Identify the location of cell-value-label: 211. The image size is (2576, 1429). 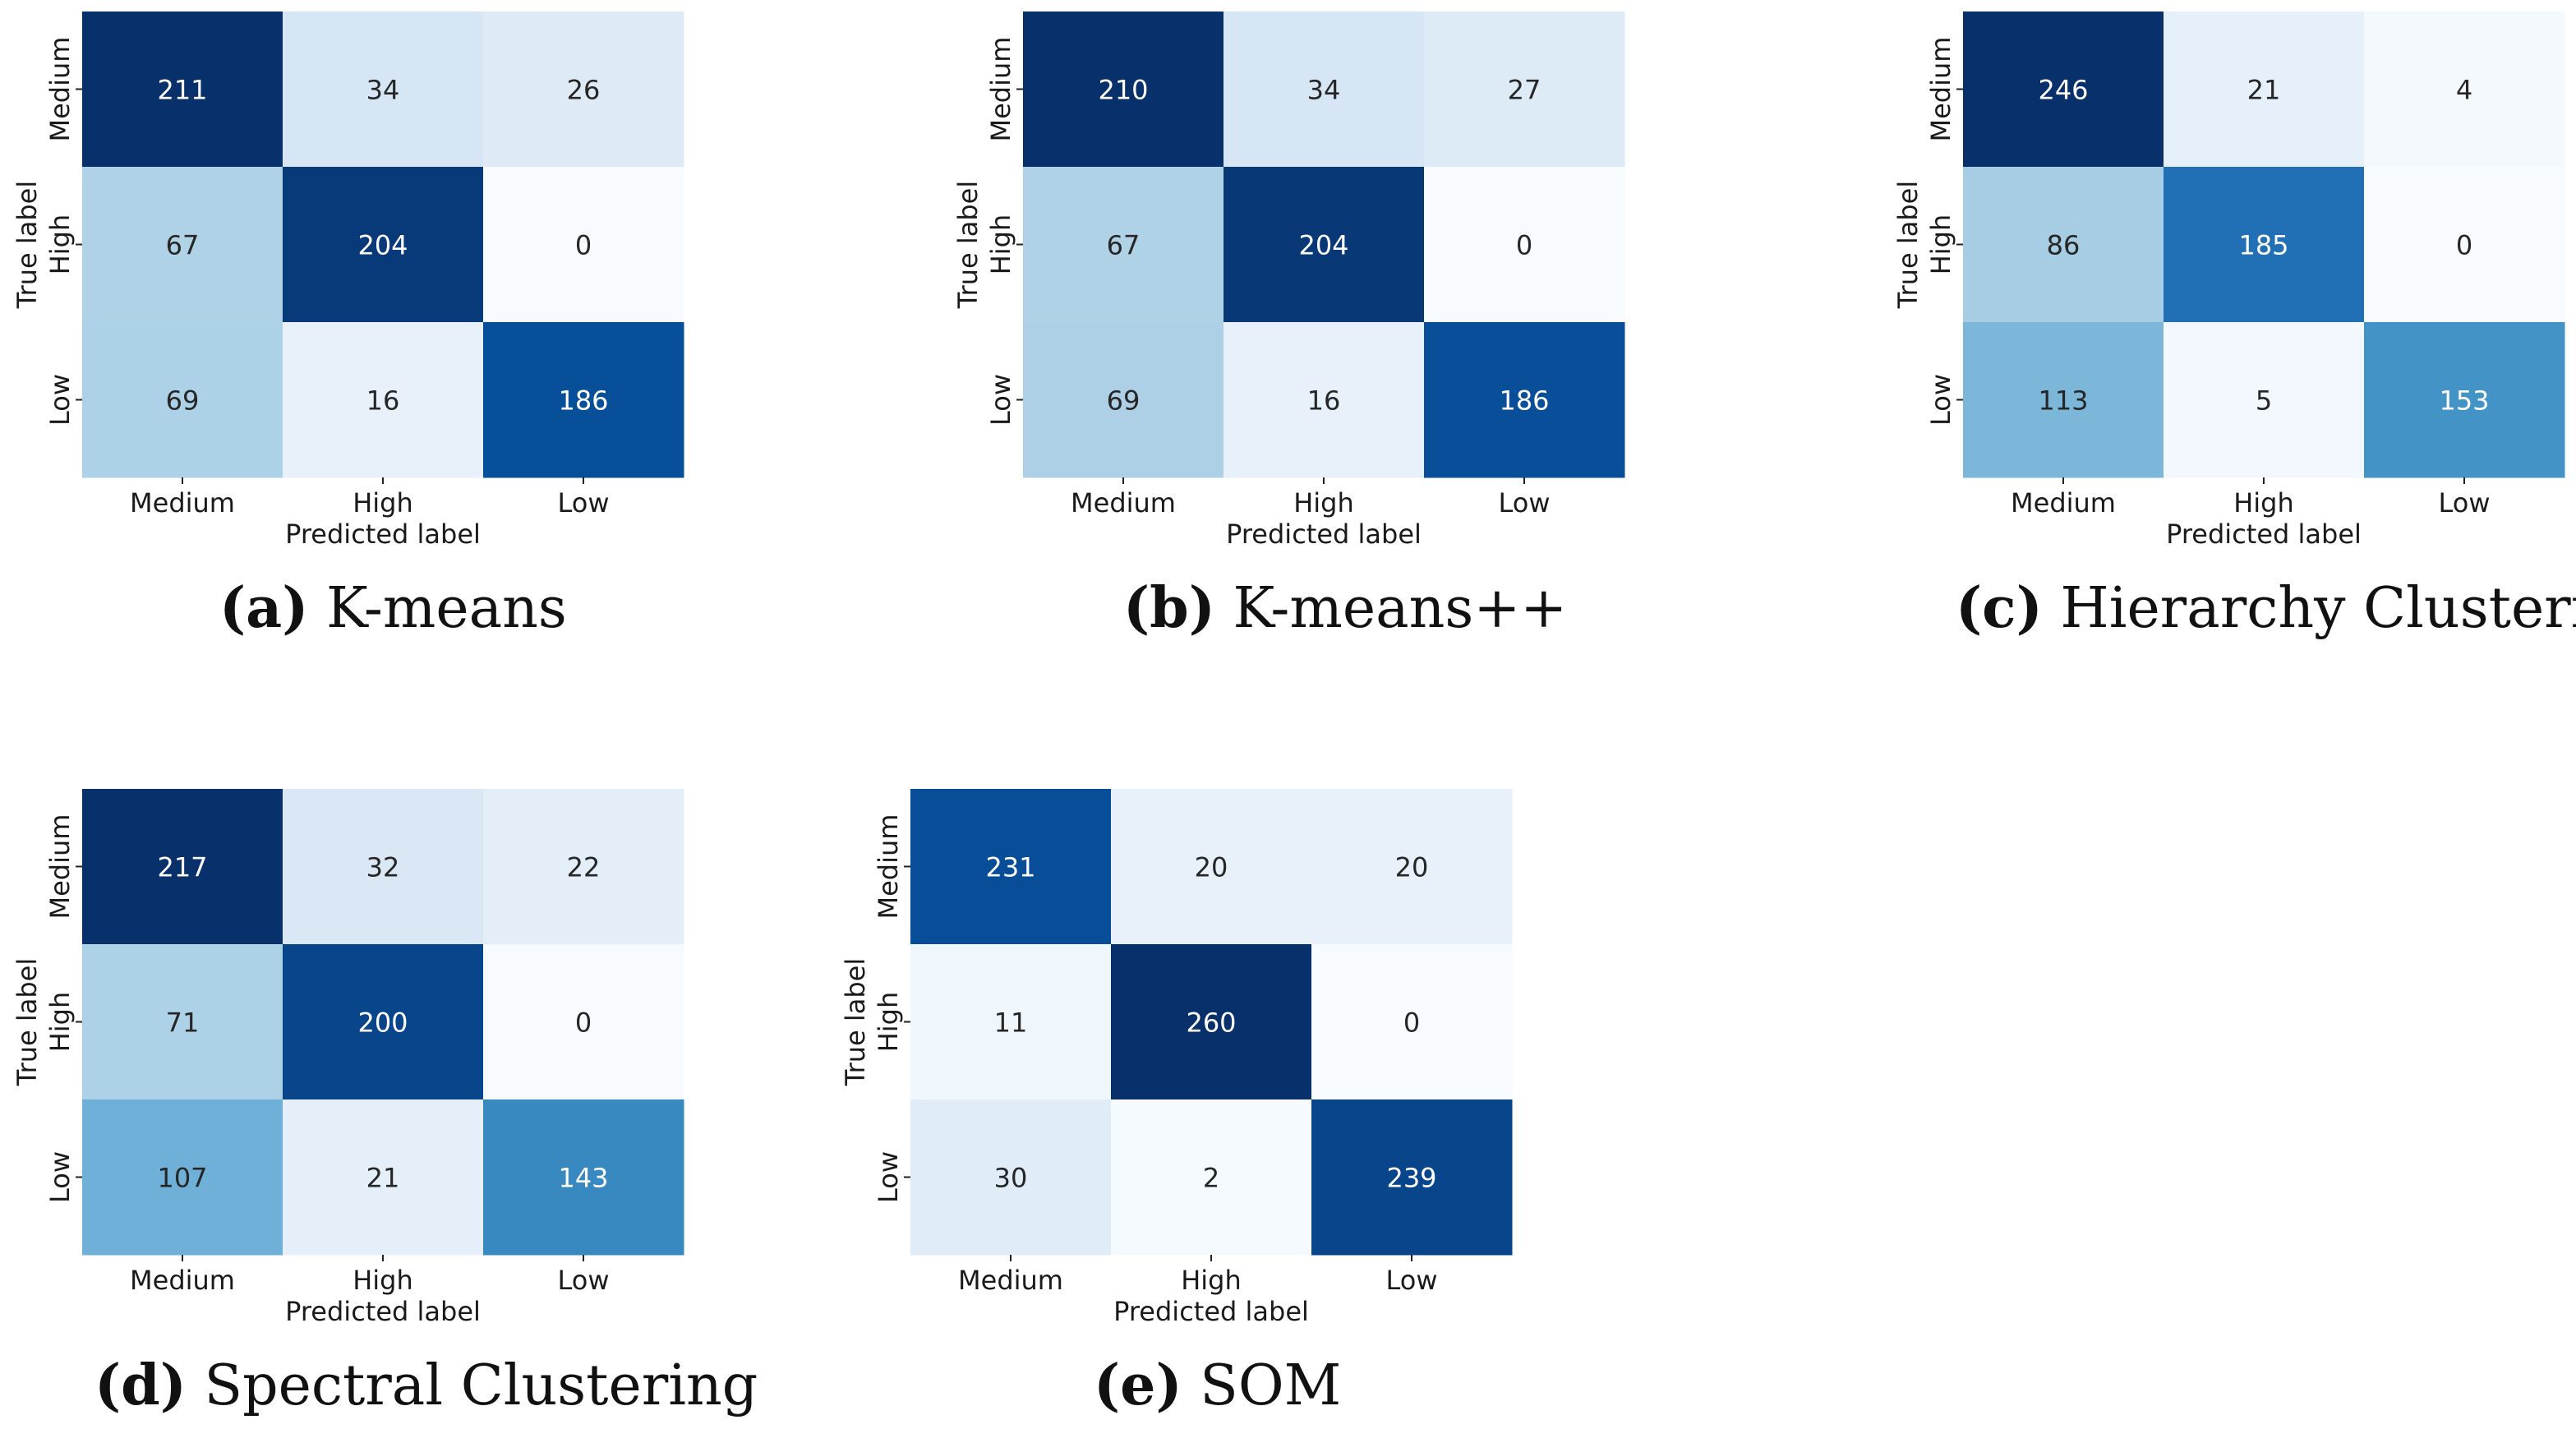
(182, 90).